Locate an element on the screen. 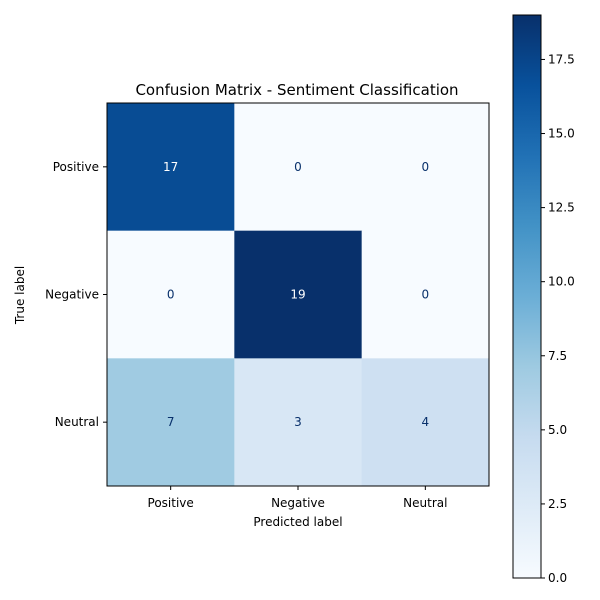  cell-value-label: 3 is located at coordinates (298, 422).